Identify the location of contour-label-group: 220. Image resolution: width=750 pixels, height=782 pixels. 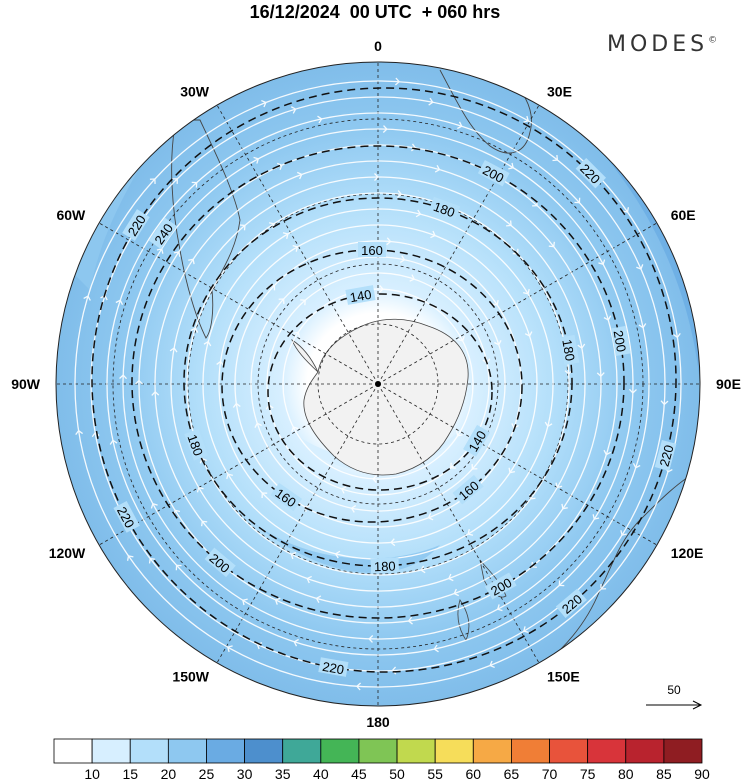
(333, 667).